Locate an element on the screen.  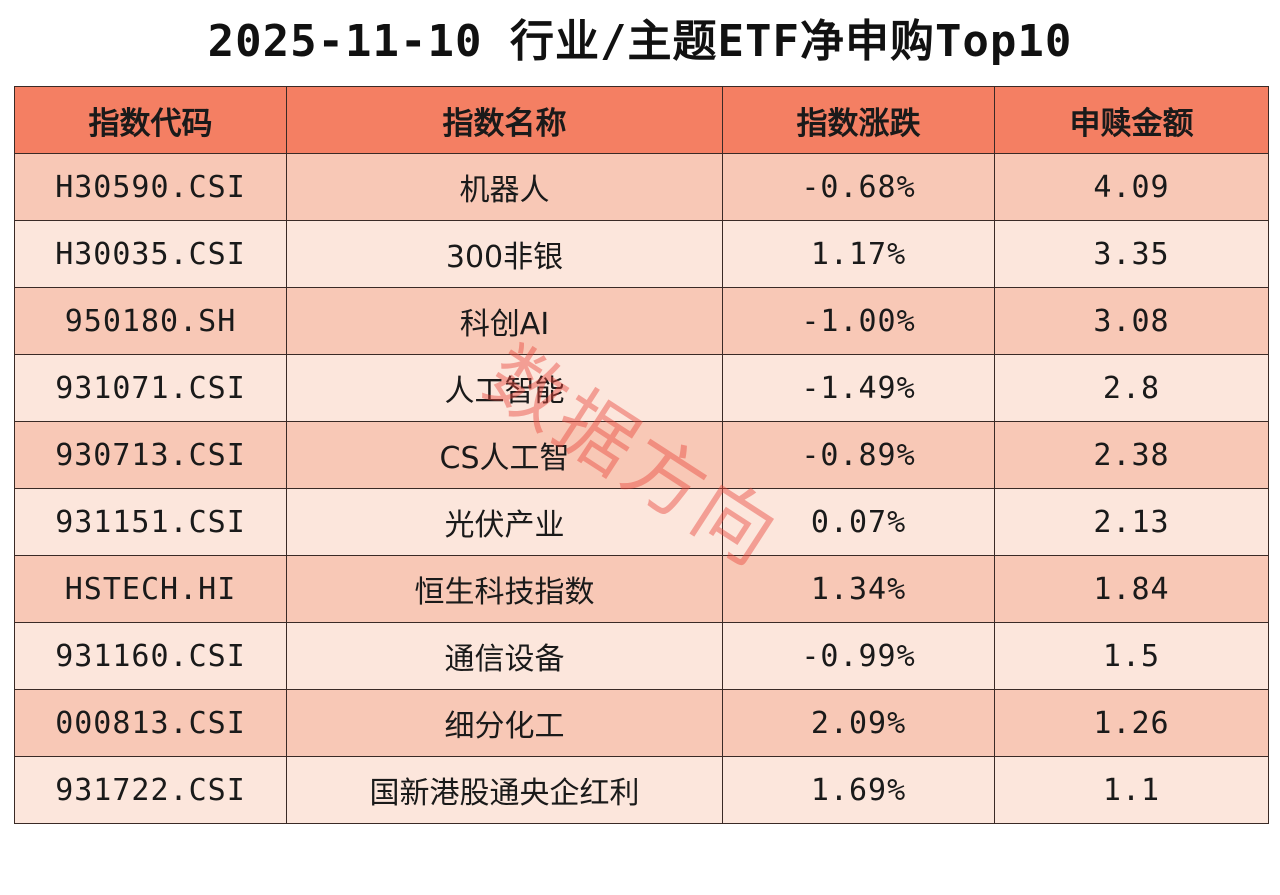
table-row: H30590.CSI 机器人 -0.68% 4.09 is located at coordinates (641, 187).